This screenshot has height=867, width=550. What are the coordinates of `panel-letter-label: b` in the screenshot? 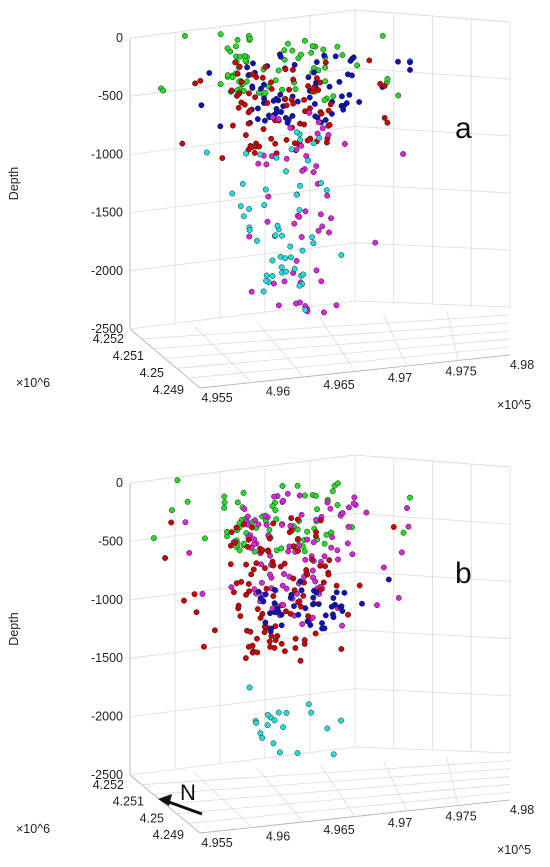 It's located at (463, 573).